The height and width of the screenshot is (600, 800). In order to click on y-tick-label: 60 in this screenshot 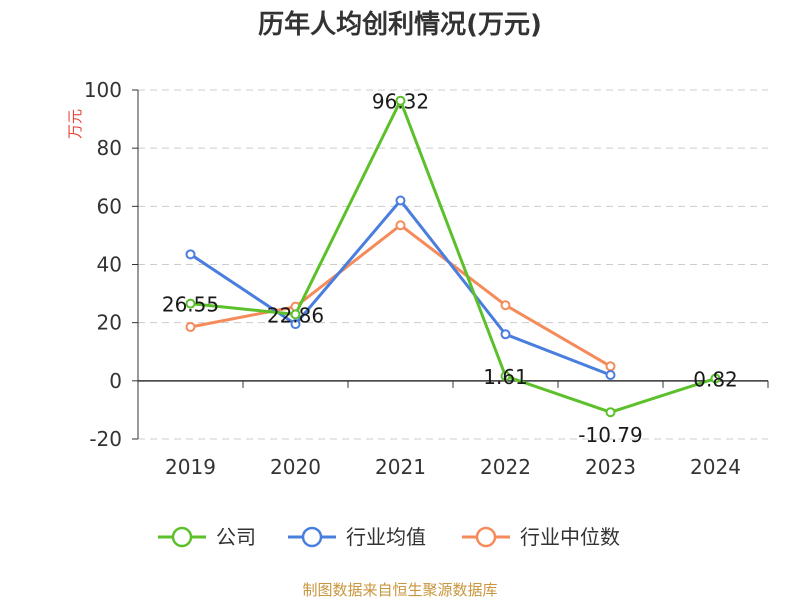, I will do `click(109, 206)`.